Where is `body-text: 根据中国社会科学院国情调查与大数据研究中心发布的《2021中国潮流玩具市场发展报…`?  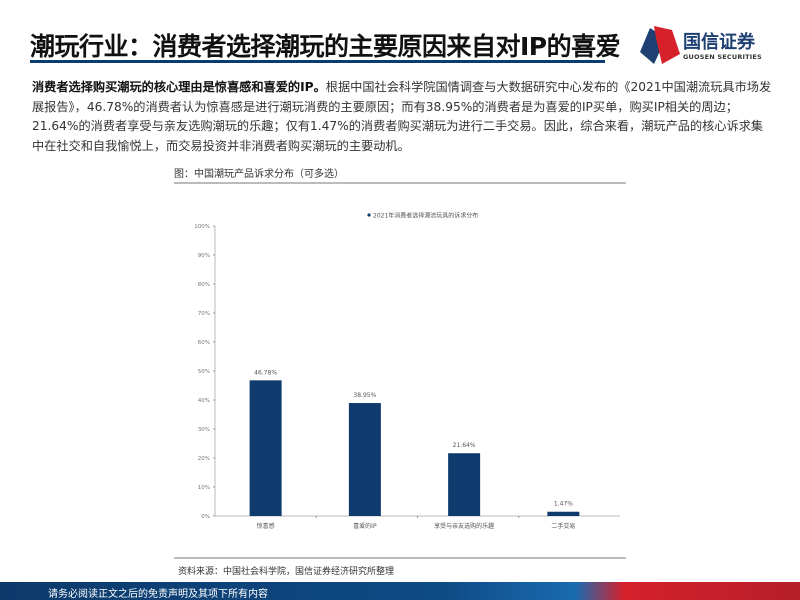 body-text: 根据中国社会科学院国情调查与大数据研究中心发布的《2021中国潮流玩具市场发展报… is located at coordinates (402, 116).